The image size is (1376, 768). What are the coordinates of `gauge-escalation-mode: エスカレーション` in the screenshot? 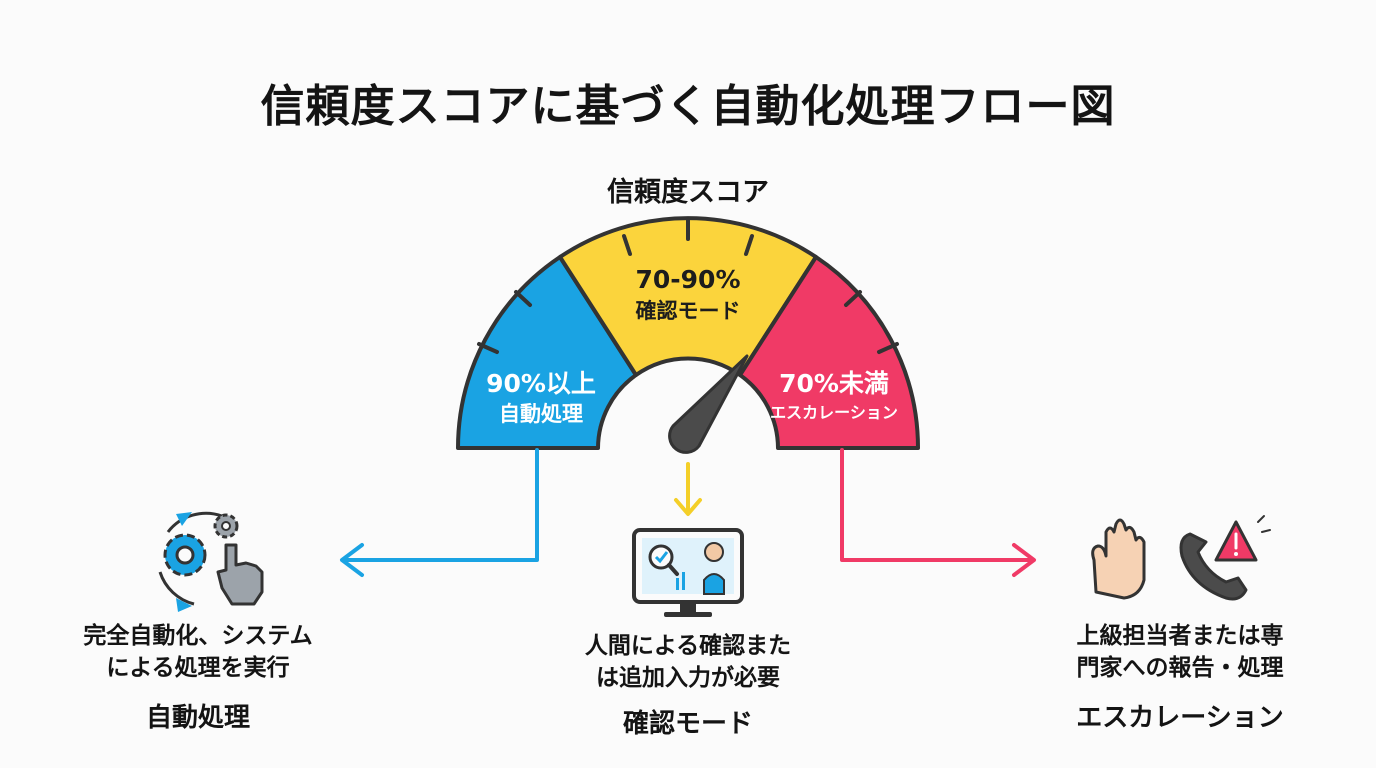 It's located at (834, 412).